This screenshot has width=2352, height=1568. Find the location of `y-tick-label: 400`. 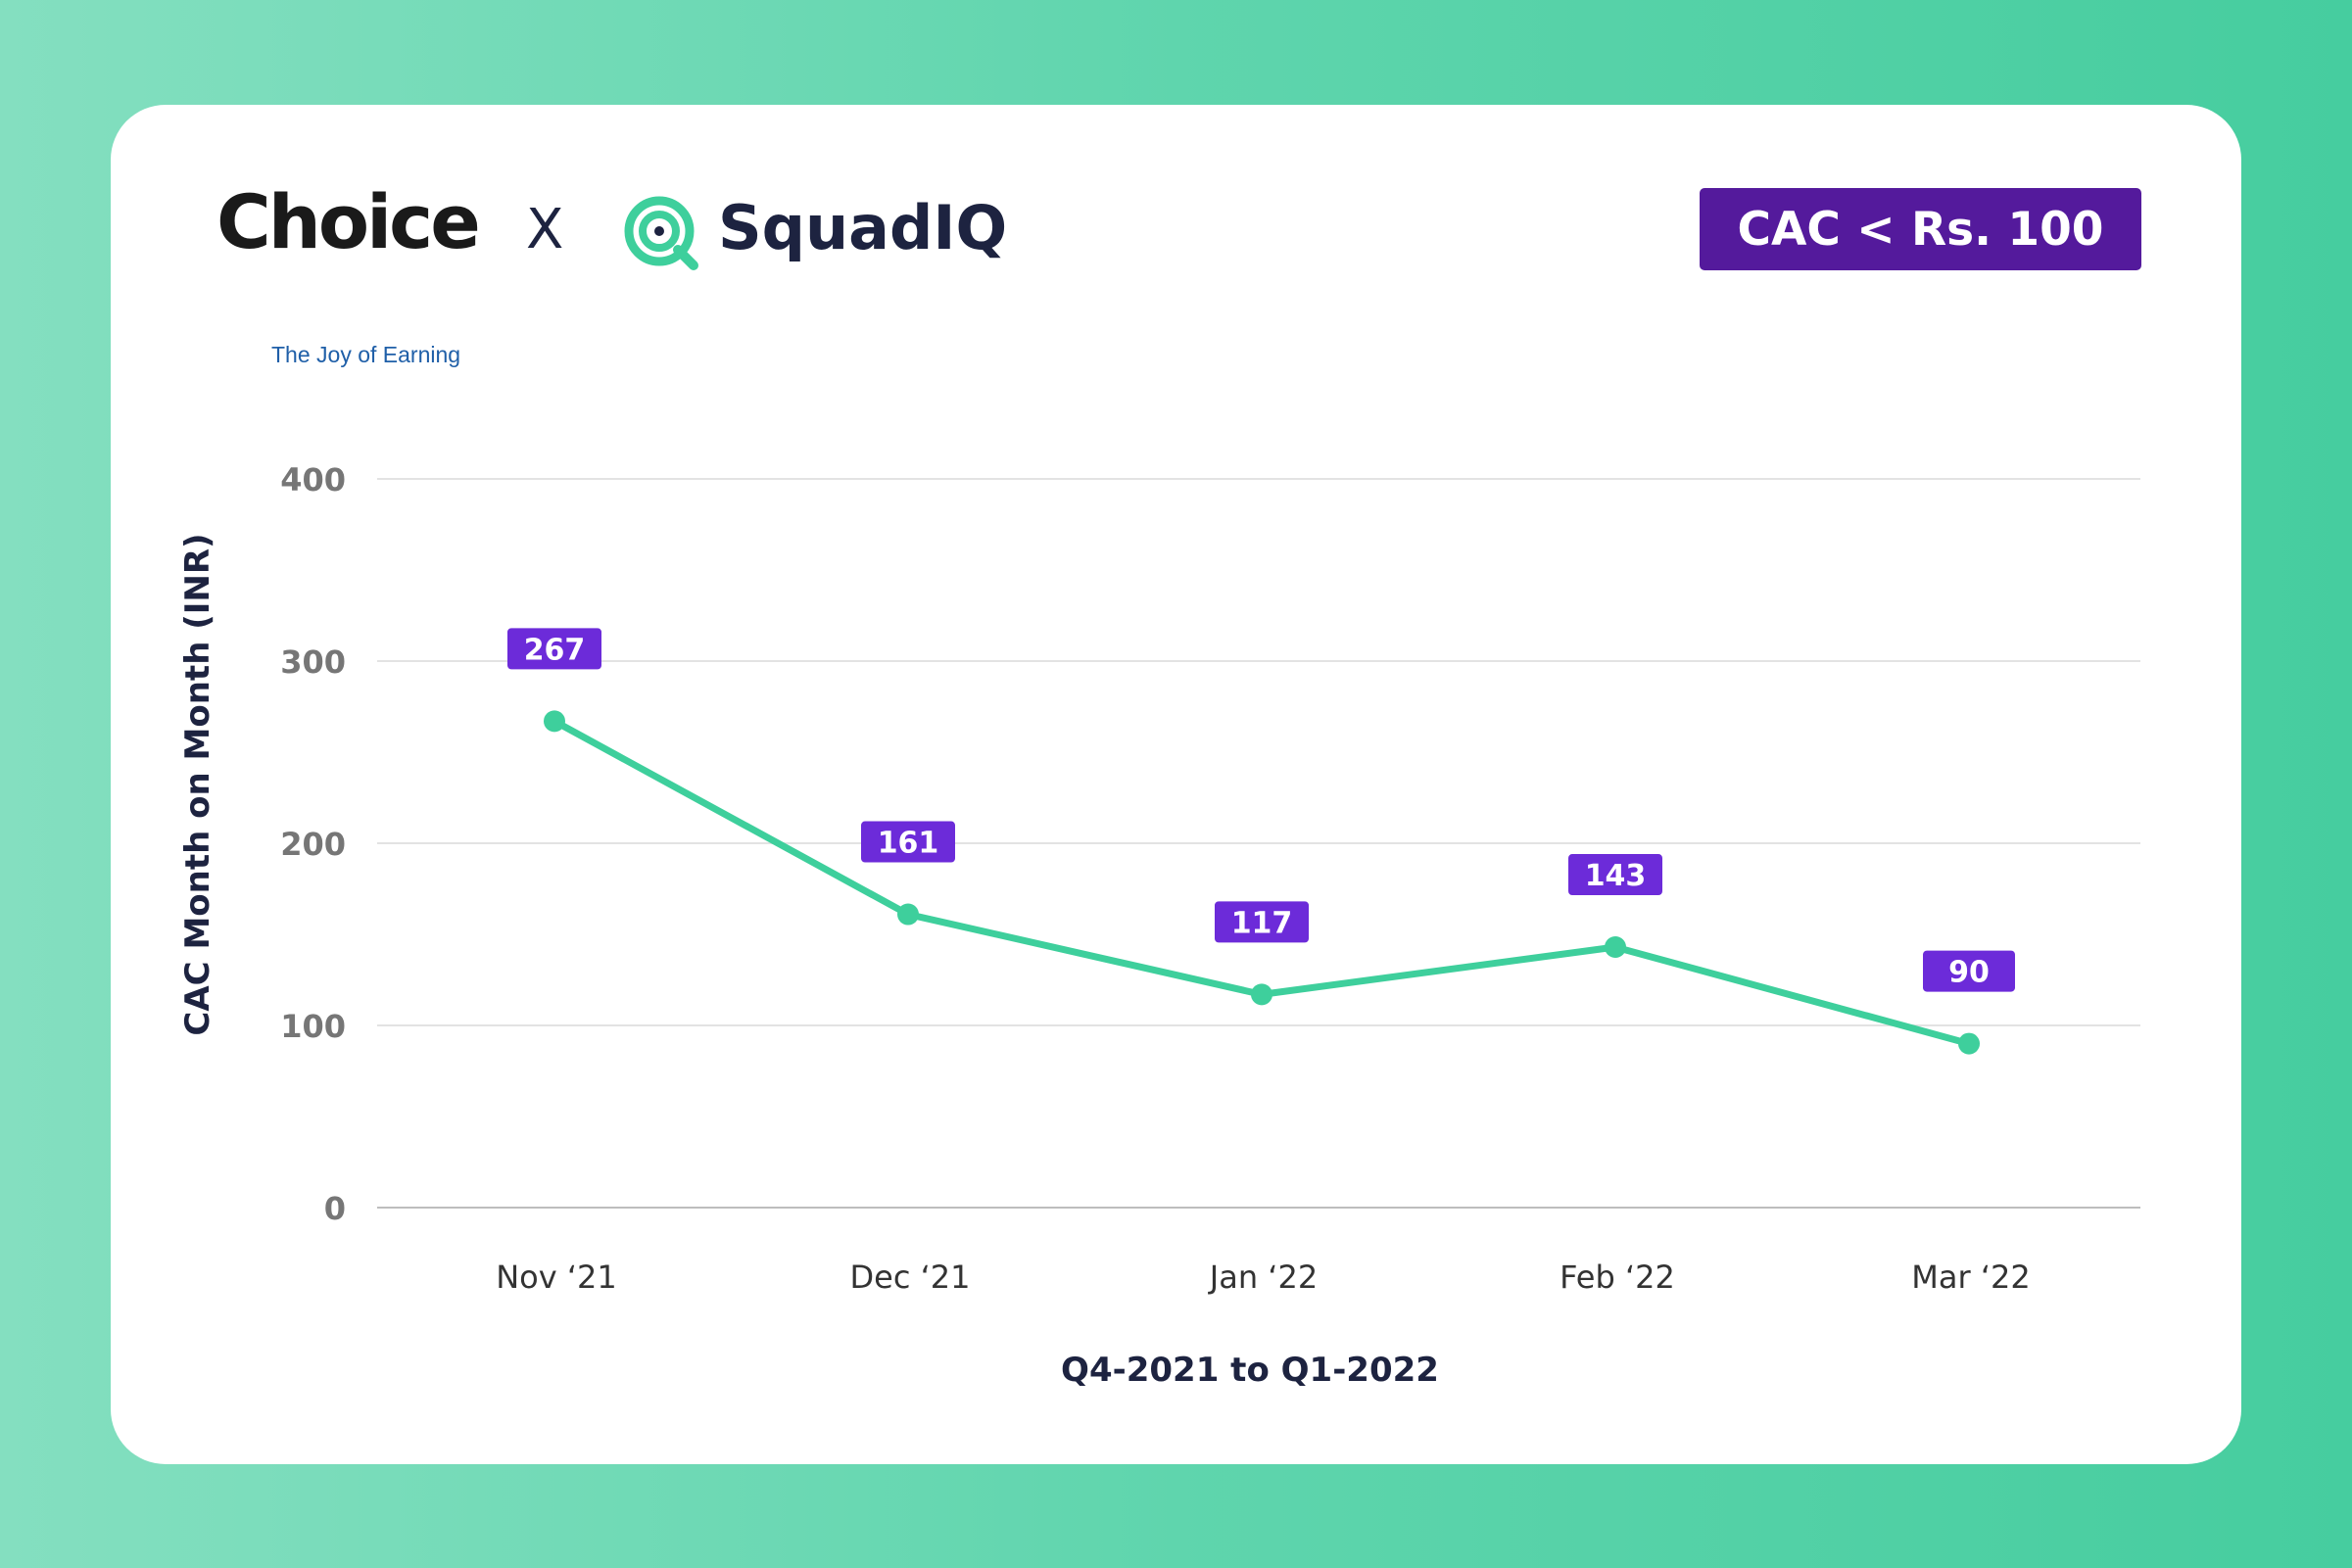

y-tick-label: 400 is located at coordinates (313, 480).